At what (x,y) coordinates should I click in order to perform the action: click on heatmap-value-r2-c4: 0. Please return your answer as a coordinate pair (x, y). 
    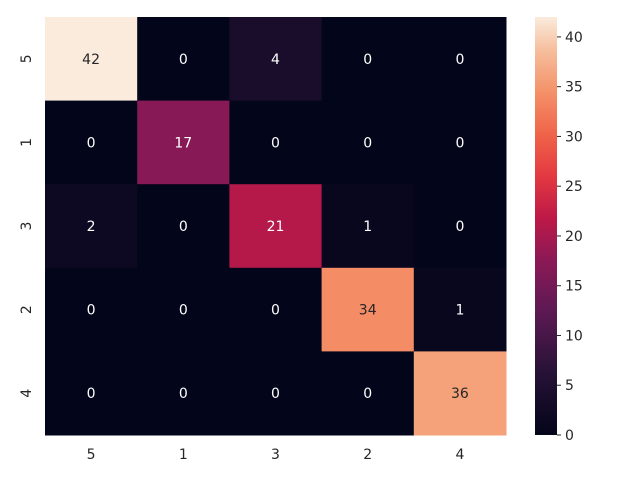
    Looking at the image, I should click on (459, 227).